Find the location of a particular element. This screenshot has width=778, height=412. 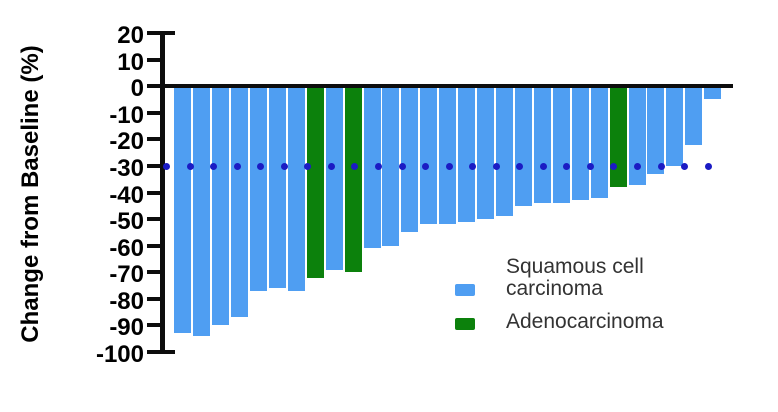

y-axis-tick-label: -50 is located at coordinates (126, 222).